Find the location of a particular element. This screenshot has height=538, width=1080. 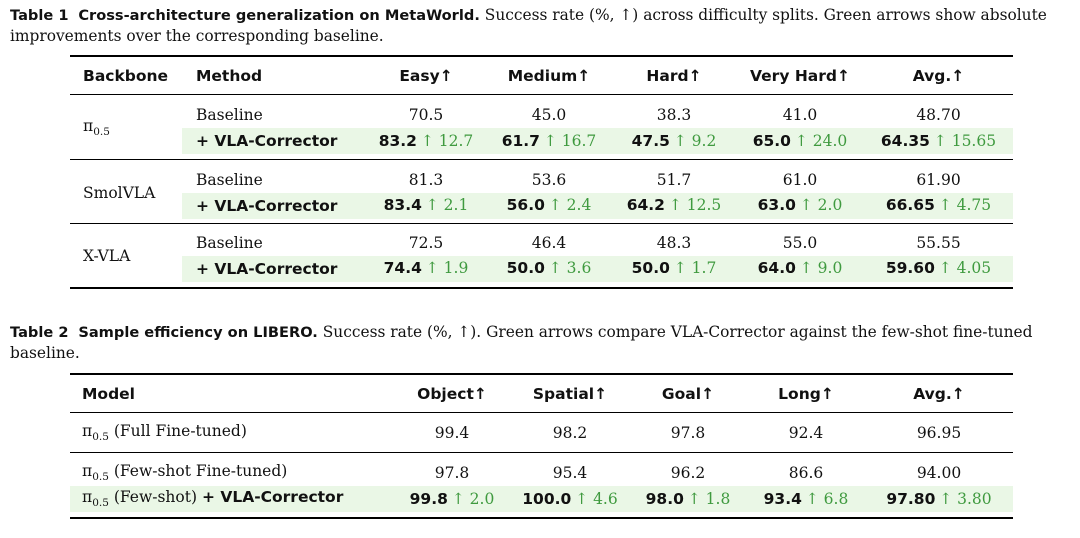

value-cell: 64.35 ↑ 15.65 is located at coordinates (938, 141).